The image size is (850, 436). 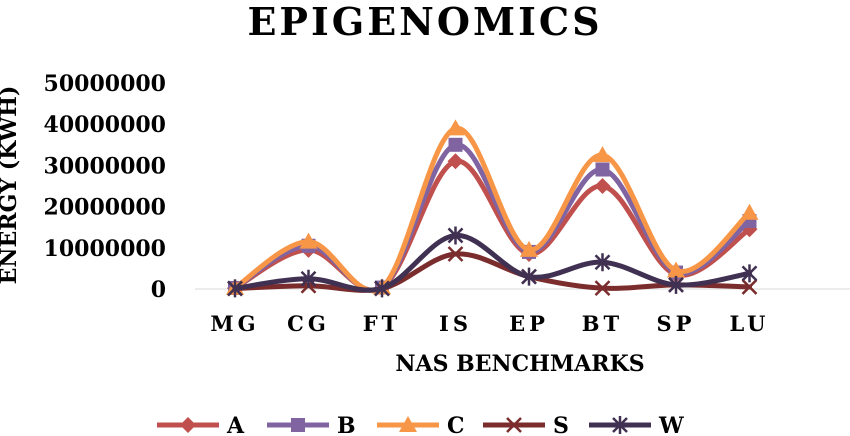 I want to click on legend-label: W, so click(x=671, y=424).